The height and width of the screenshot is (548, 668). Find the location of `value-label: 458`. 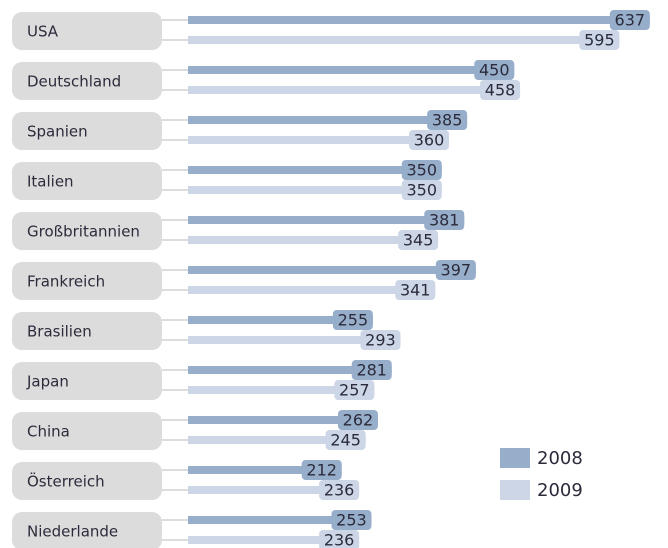

value-label: 458 is located at coordinates (500, 90).